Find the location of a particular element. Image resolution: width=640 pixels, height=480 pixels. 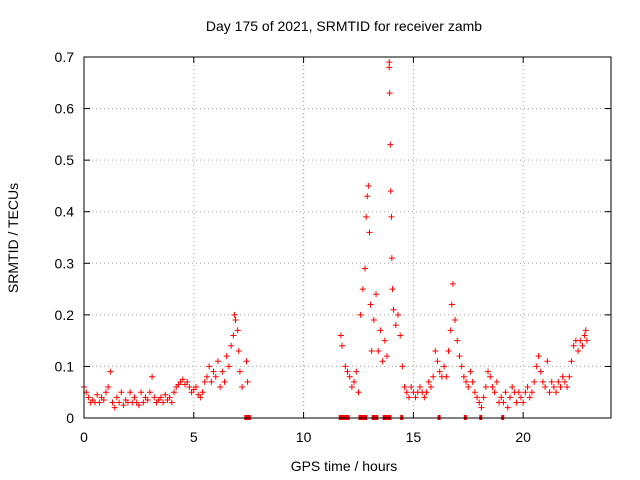

y-tick-label: 0 is located at coordinates (70, 418).